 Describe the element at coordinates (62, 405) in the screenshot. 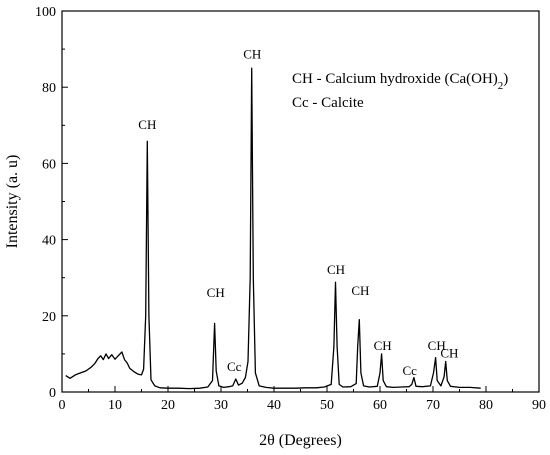

I see `x-tick-label: 0` at that location.